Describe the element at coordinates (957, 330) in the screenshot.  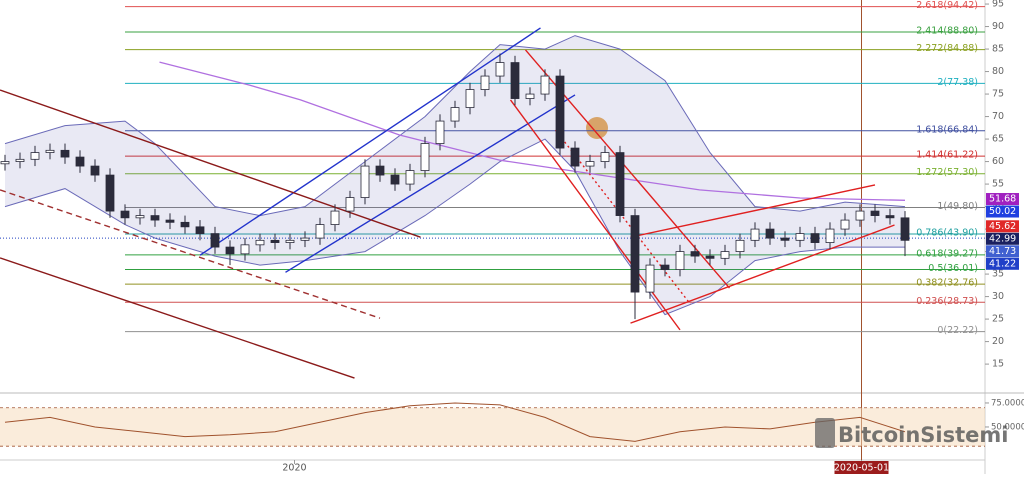
I see `fib-label: 0(22.22)` at that location.